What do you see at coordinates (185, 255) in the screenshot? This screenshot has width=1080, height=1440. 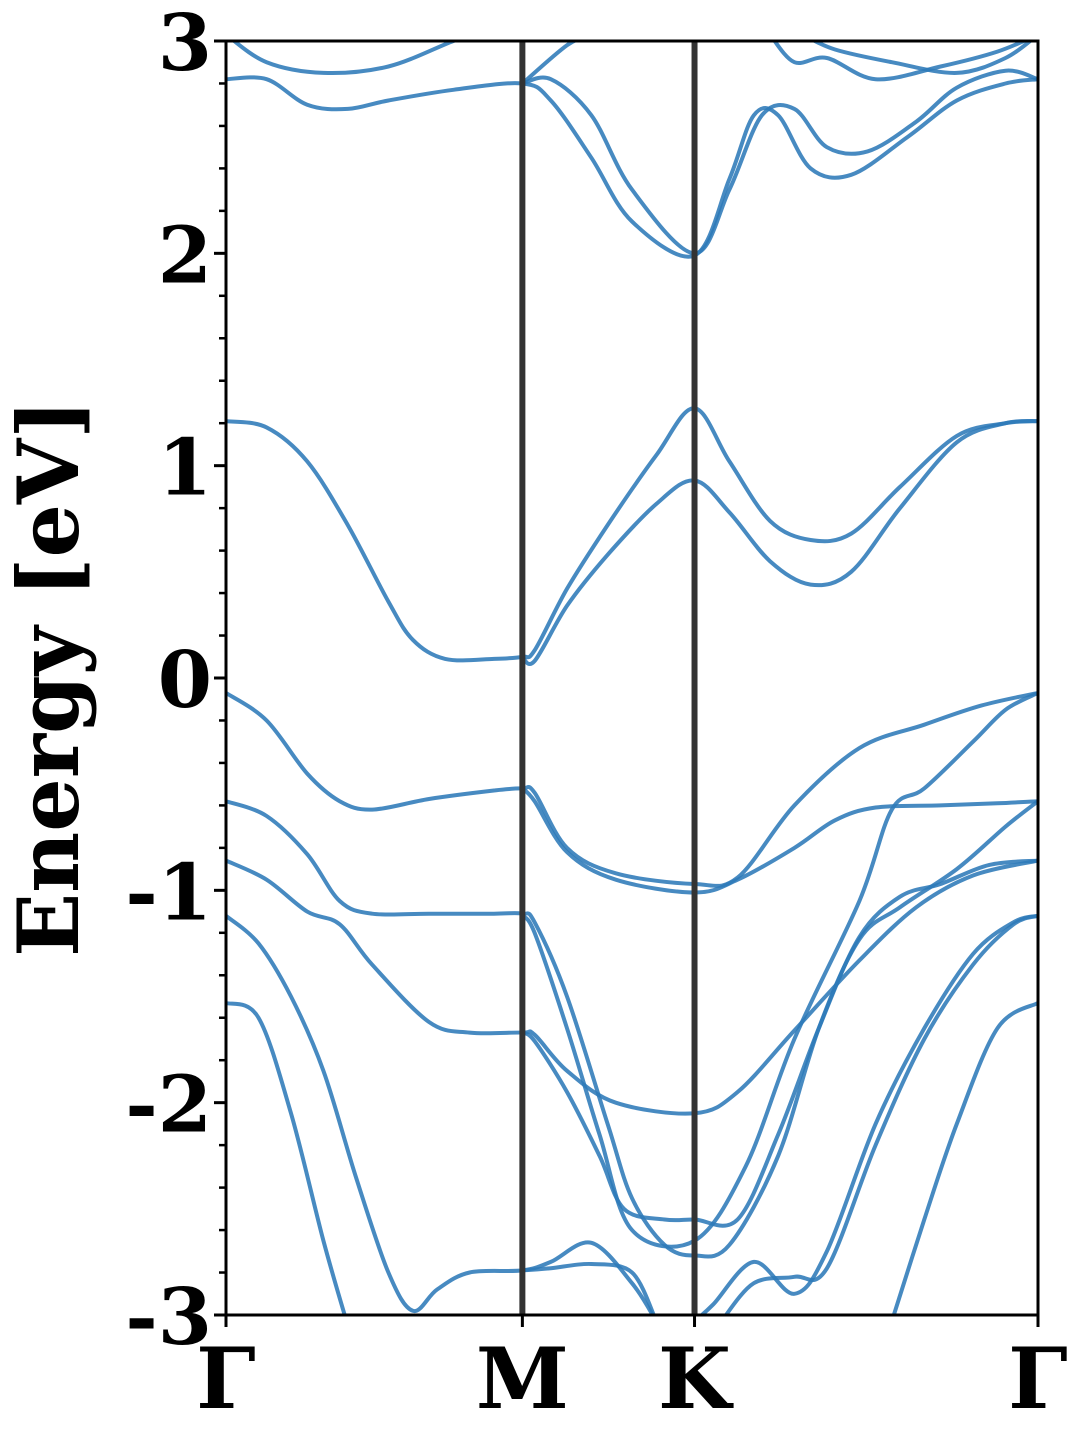 I see `y-tick-label: 2` at bounding box center [185, 255].